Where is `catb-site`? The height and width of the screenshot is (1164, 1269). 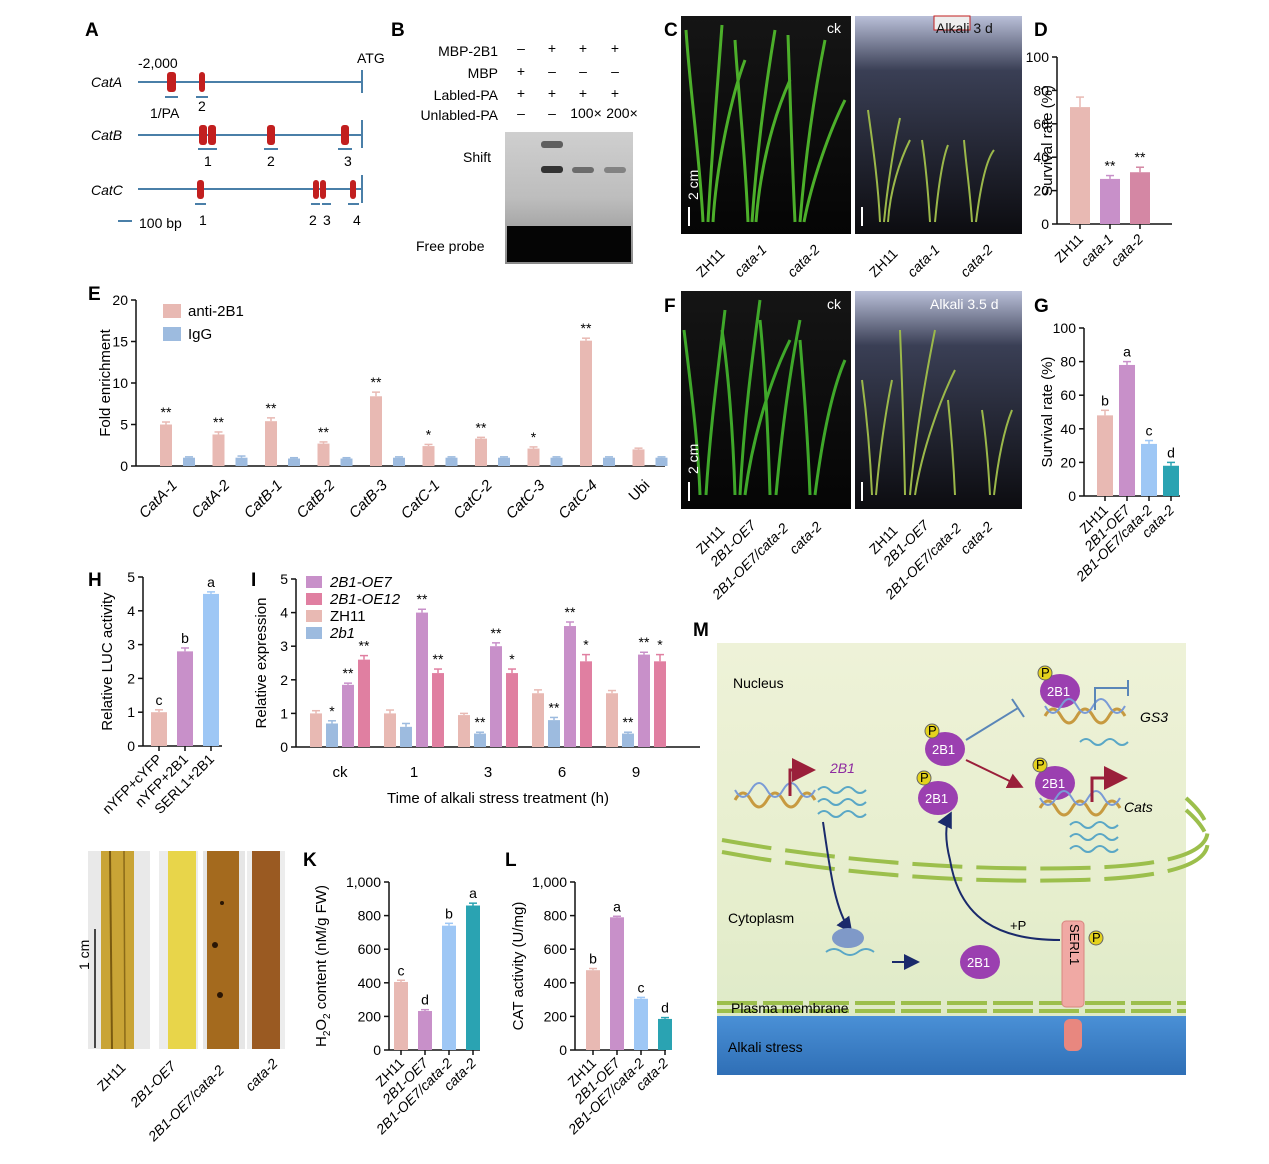 catb-site is located at coordinates (345, 135).